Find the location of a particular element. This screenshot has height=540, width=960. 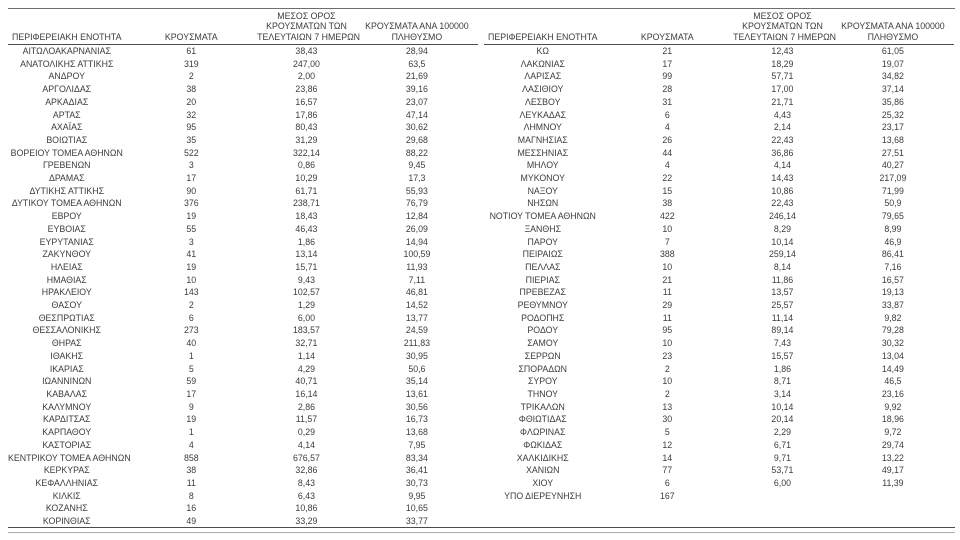

cell: 7,95 is located at coordinates (417, 444).